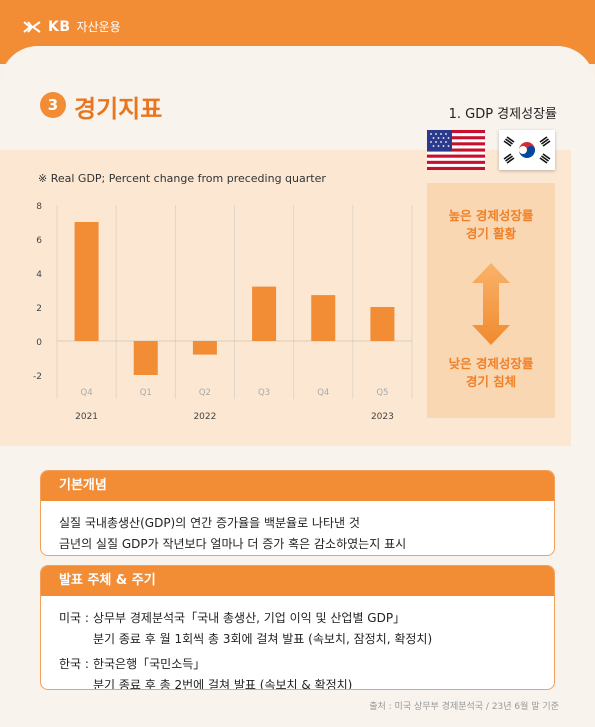 The height and width of the screenshot is (727, 595). I want to click on kr-line: 분기 종료 후 총 2번에 걸쳐 발표 (속보치 & 확정치), so click(222, 684).